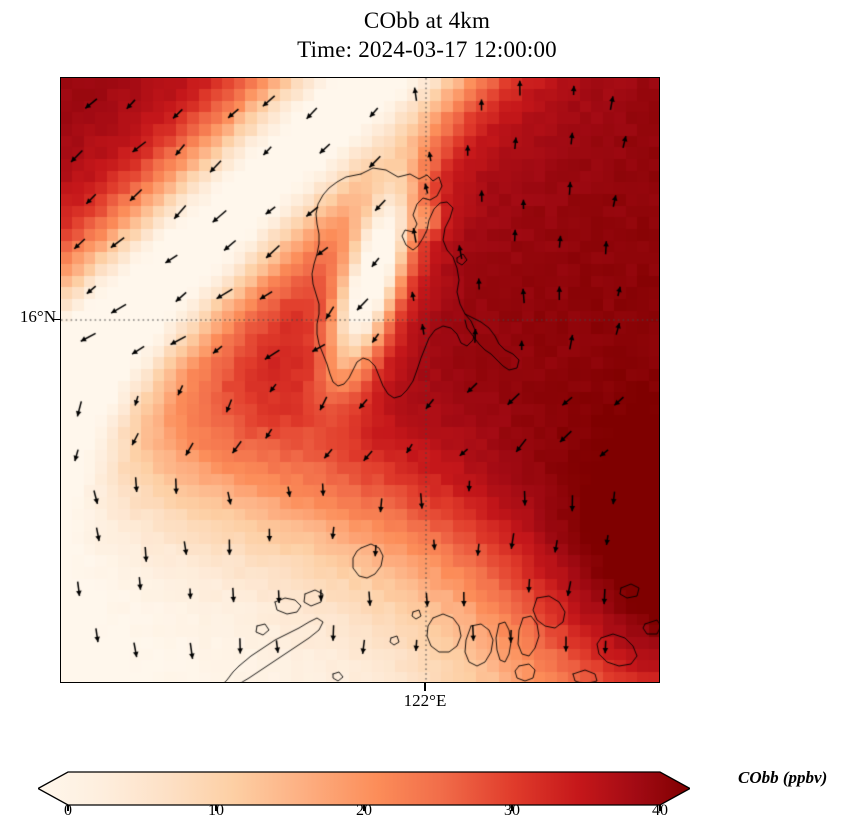 The width and height of the screenshot is (854, 836). I want to click on title-variable-line: CObb at 4km, so click(427, 20).